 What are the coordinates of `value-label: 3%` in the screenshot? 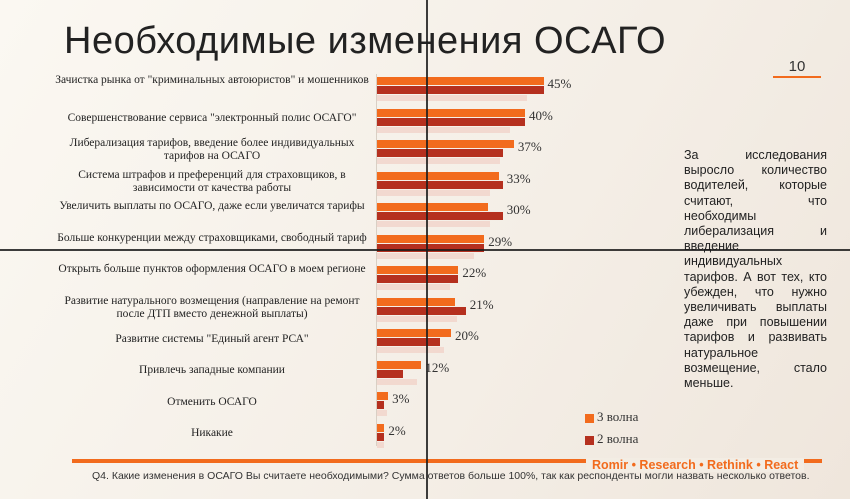 It's located at (401, 398).